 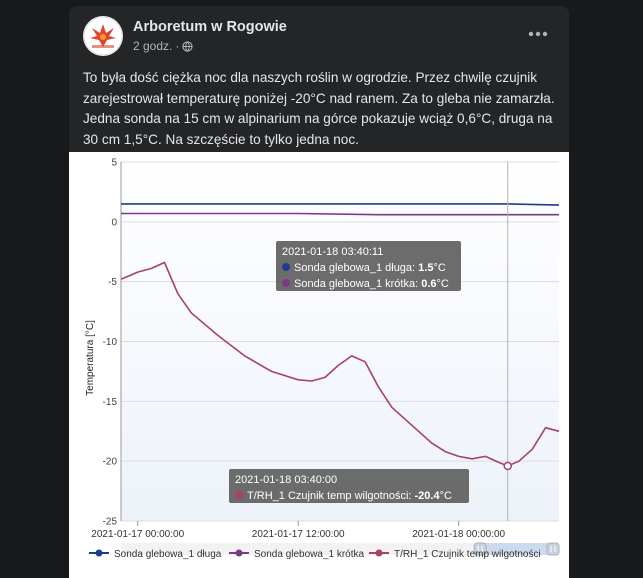 I want to click on post-time: 2 godz., so click(x=153, y=46).